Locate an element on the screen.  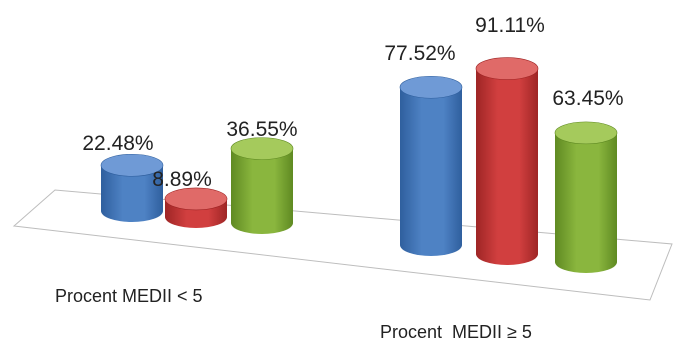
value-label-1-2: 63.45% is located at coordinates (587, 98).